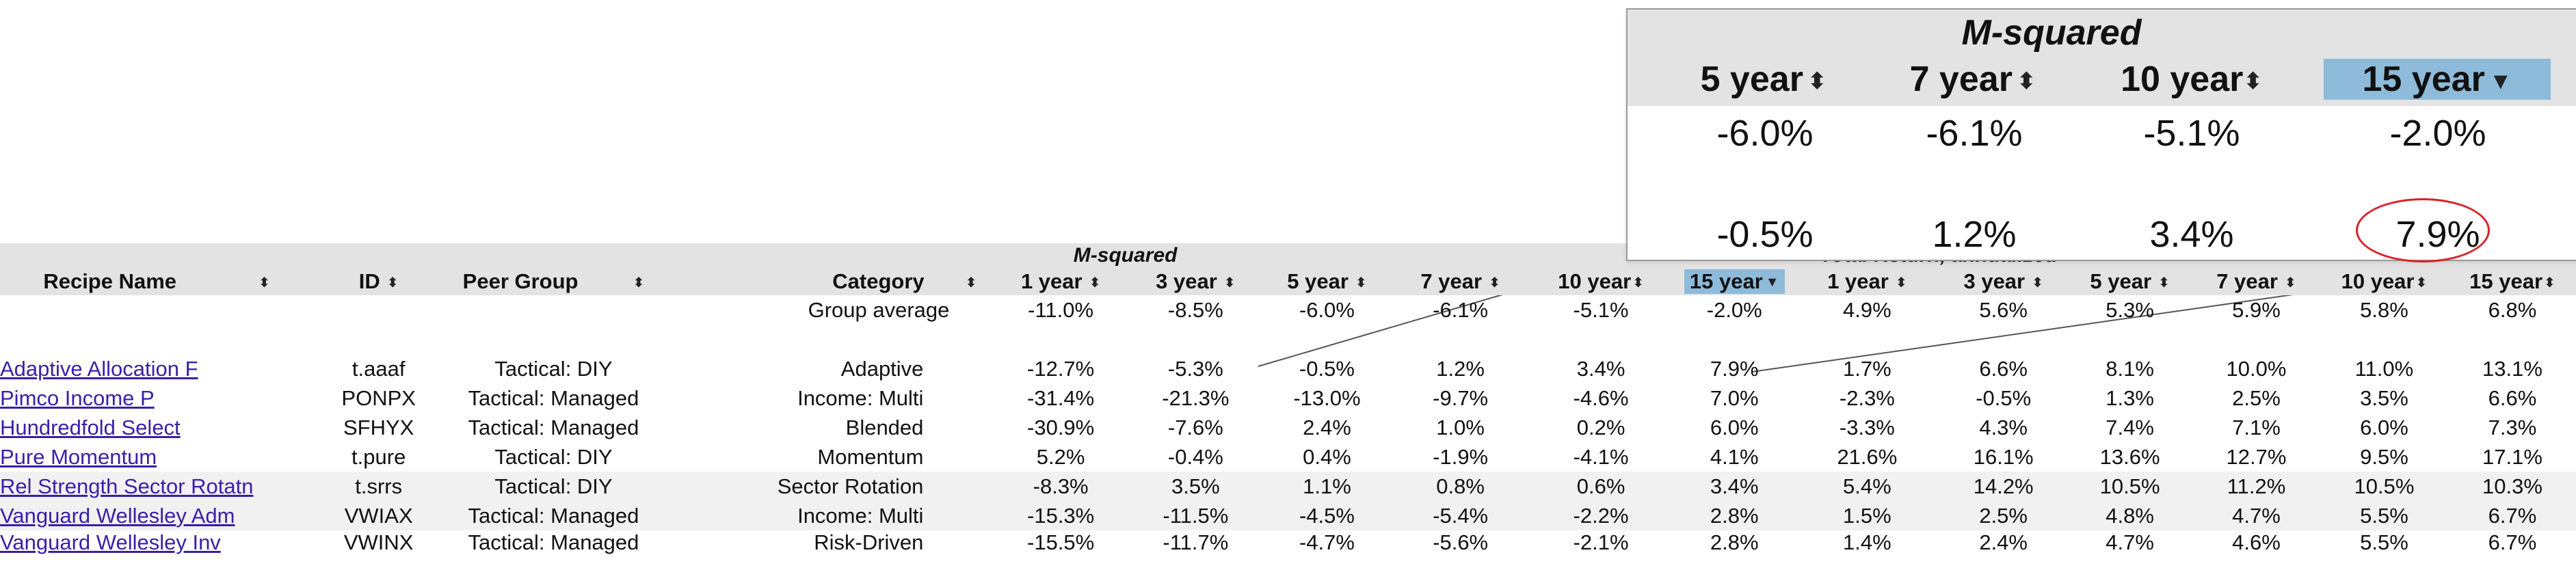 The width and height of the screenshot is (2576, 570). What do you see at coordinates (1734, 309) in the screenshot?
I see `table-cell: -2.0%` at bounding box center [1734, 309].